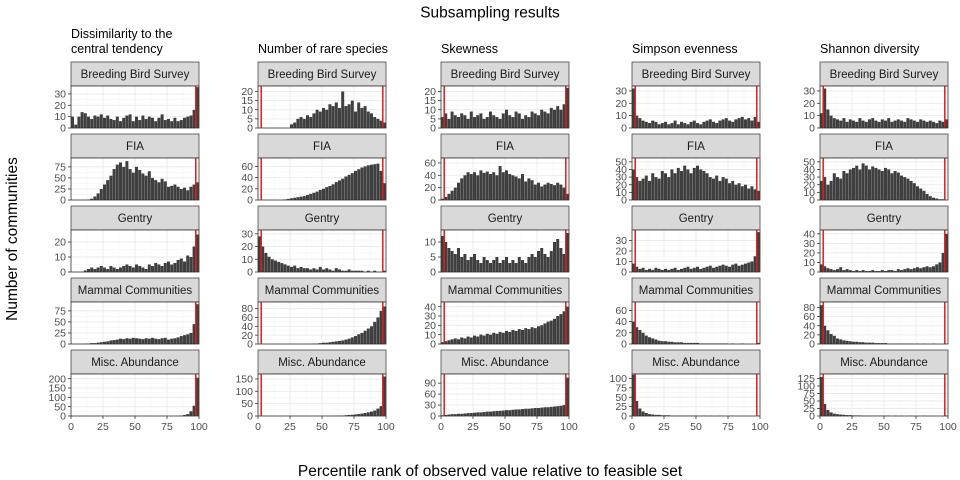 The image size is (960, 480). Describe the element at coordinates (430, 101) in the screenshot. I see `y-tick-label: 15` at that location.